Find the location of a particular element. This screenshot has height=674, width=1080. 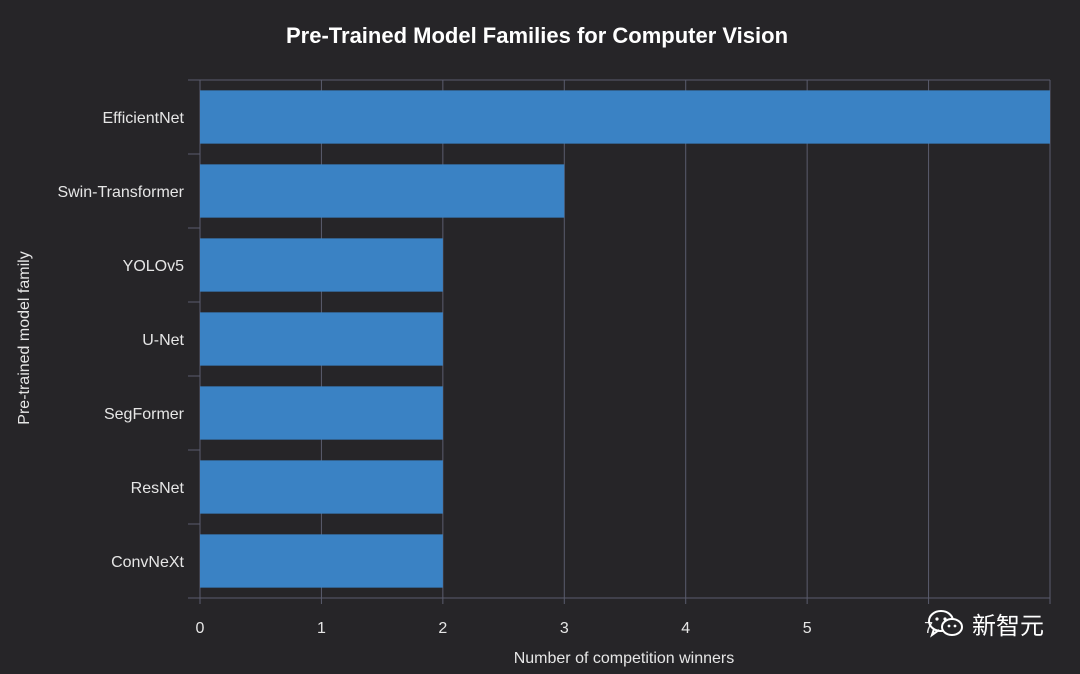

bar-resnet is located at coordinates (321, 487).